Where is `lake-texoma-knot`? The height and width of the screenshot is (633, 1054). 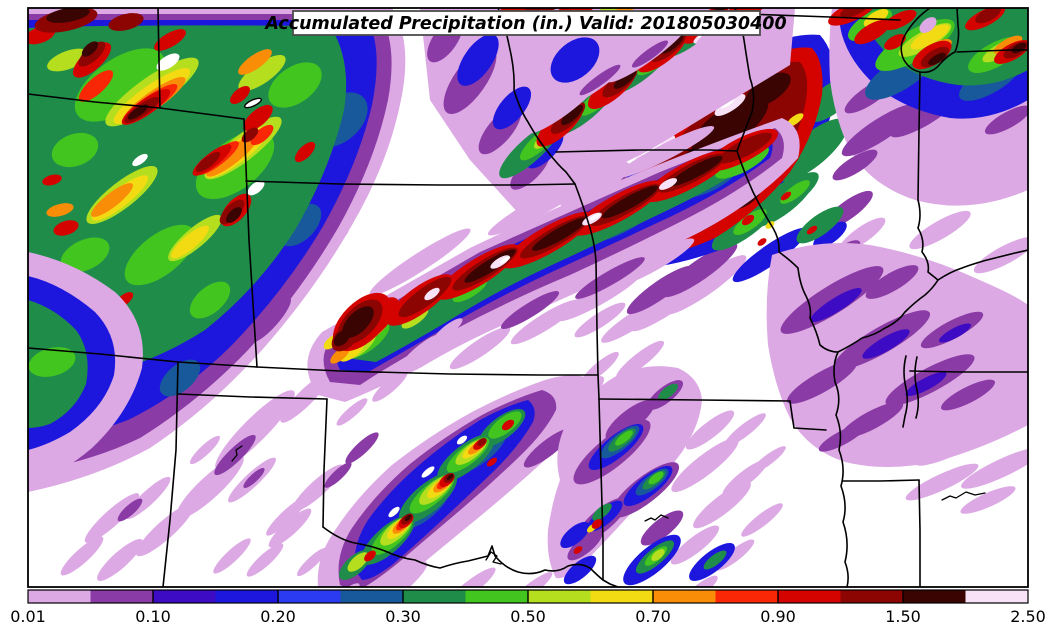
lake-texoma-knot is located at coordinates (493, 558).